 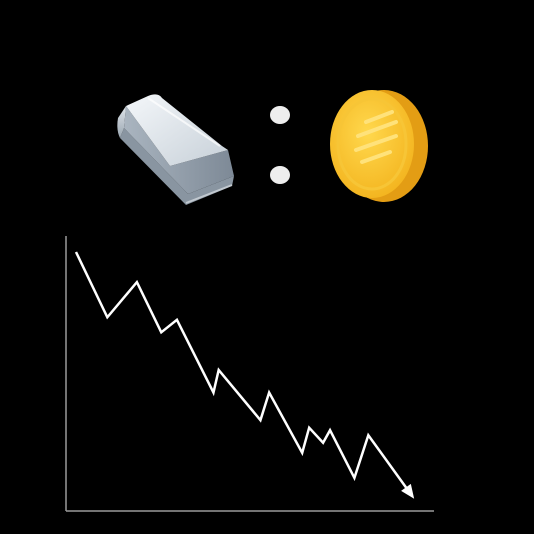 What do you see at coordinates (280, 175) in the screenshot?
I see `colon-bottom-dot` at bounding box center [280, 175].